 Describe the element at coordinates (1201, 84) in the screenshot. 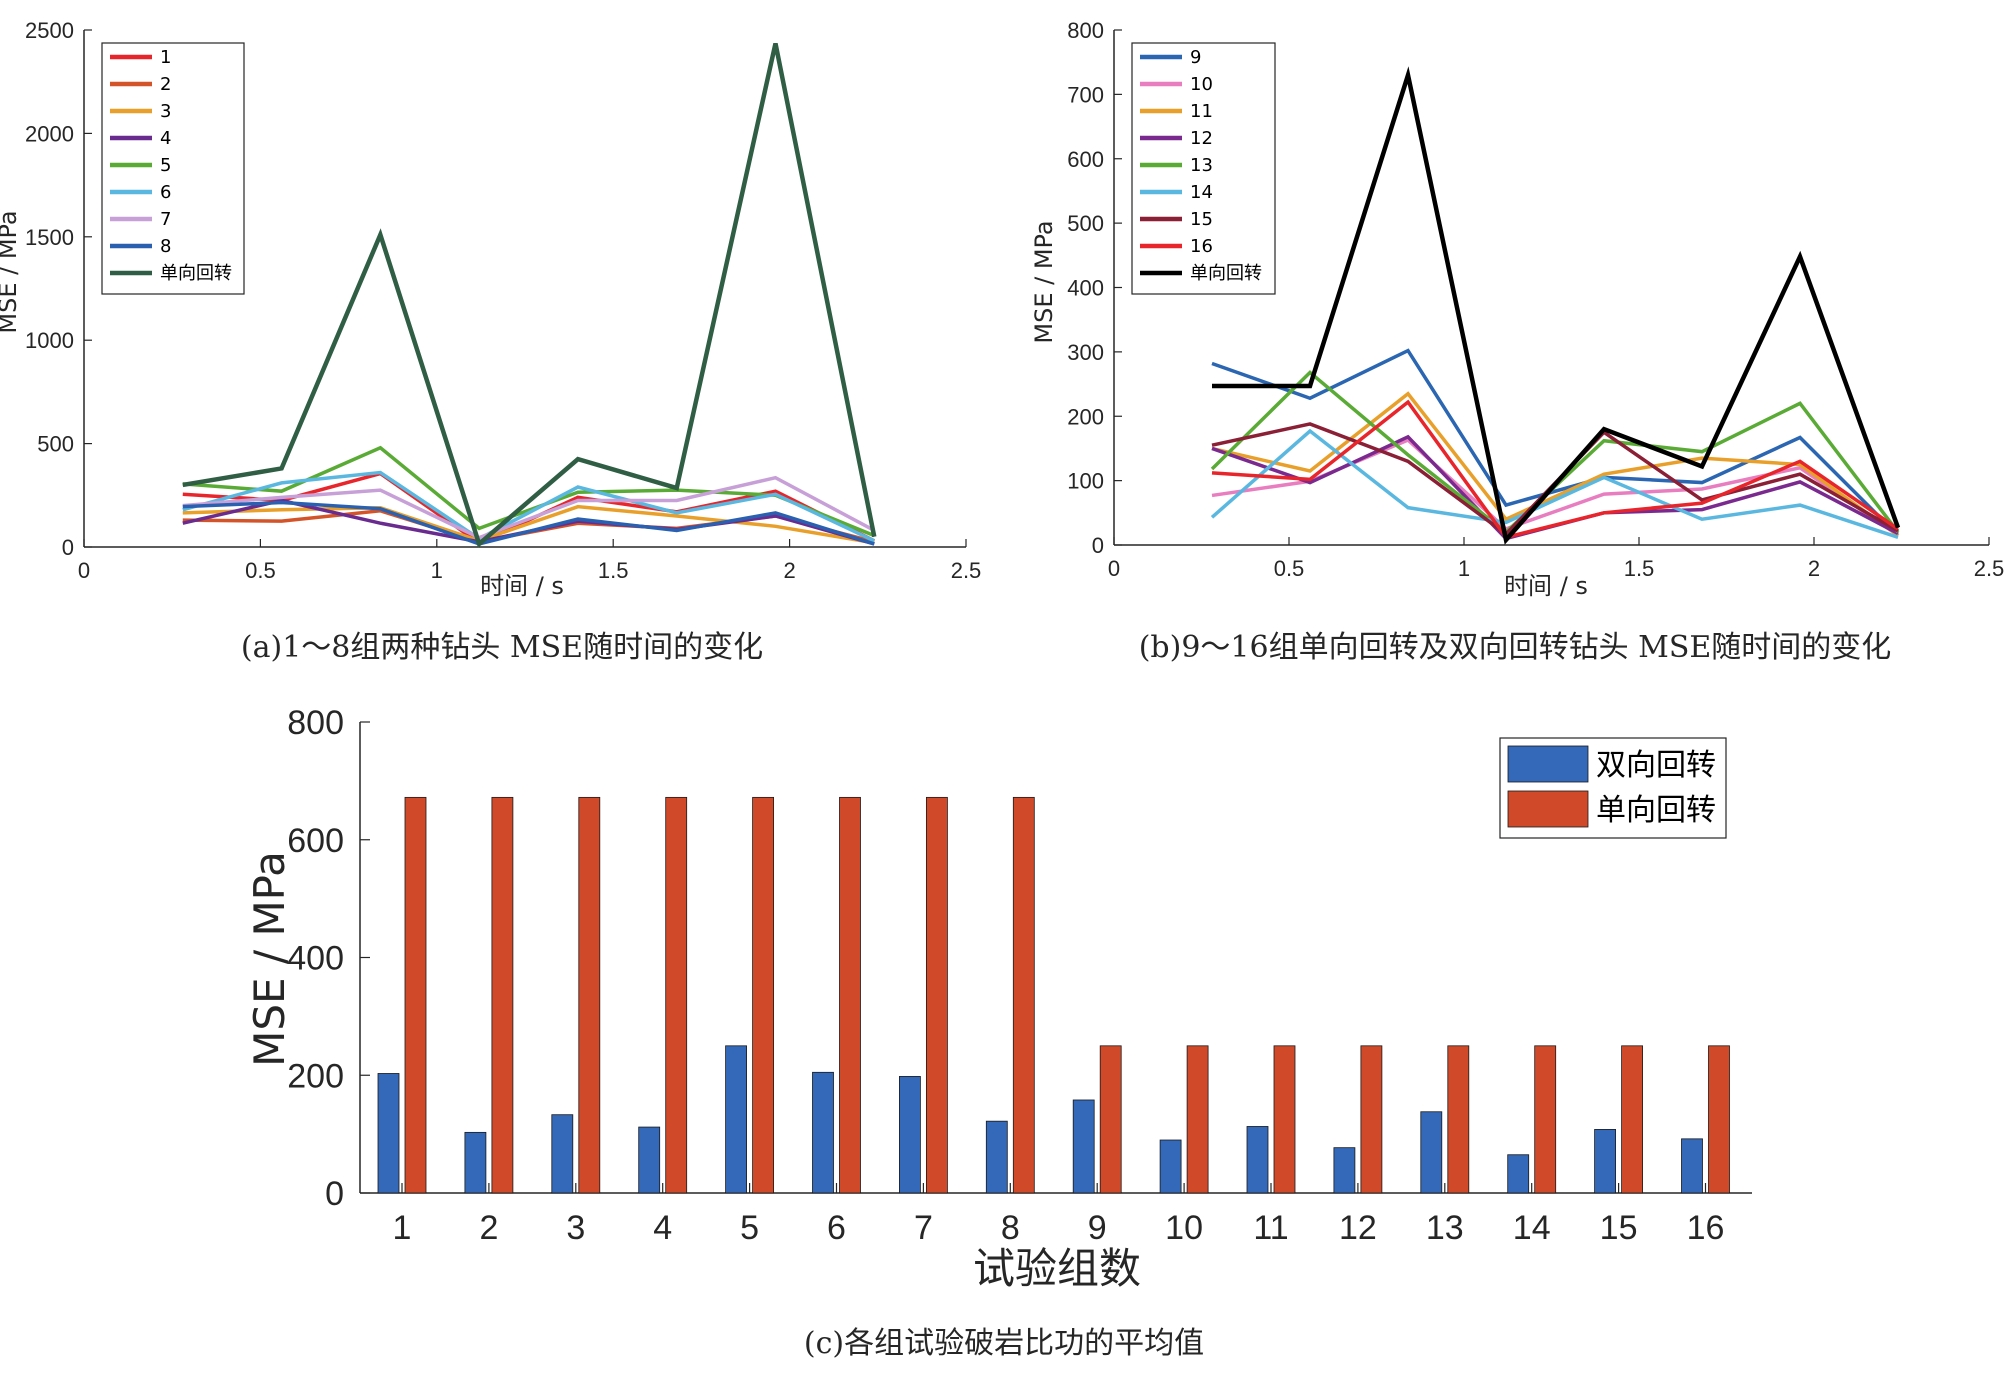

I see `legend-label: 10` at that location.